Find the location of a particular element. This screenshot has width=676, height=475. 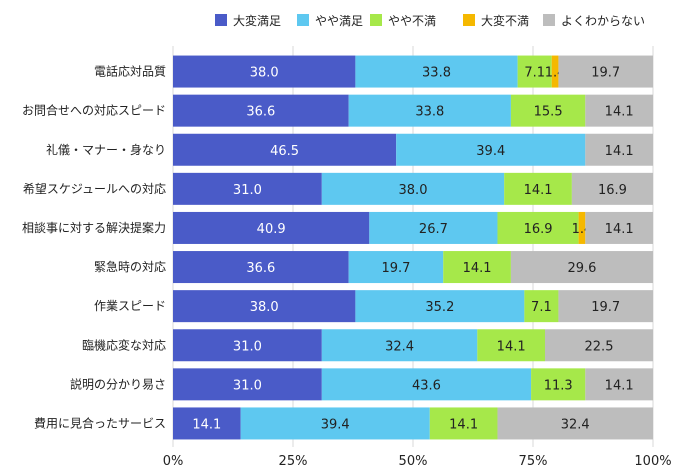

x-tick-label: 0% is located at coordinates (173, 461).